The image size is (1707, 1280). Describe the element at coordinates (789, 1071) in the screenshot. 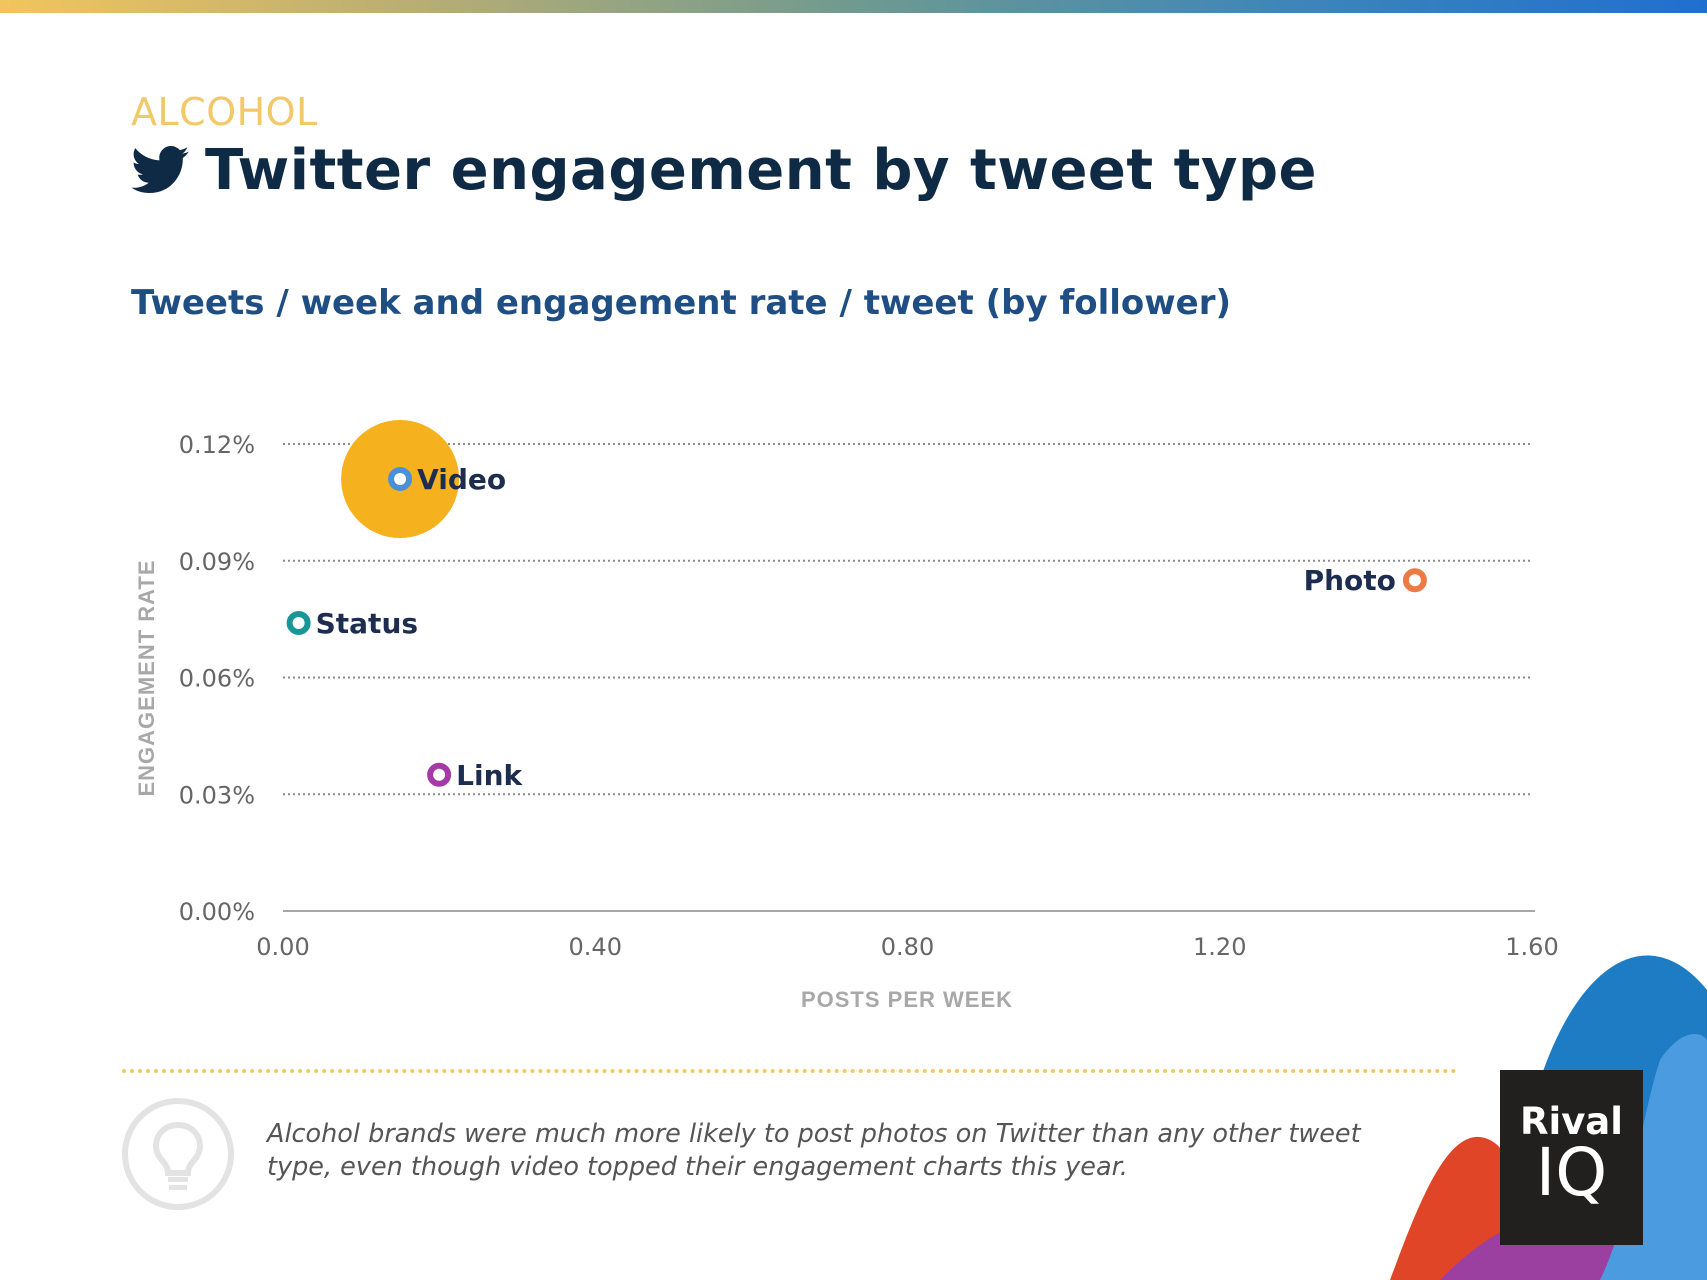

I see `footer-divider` at that location.